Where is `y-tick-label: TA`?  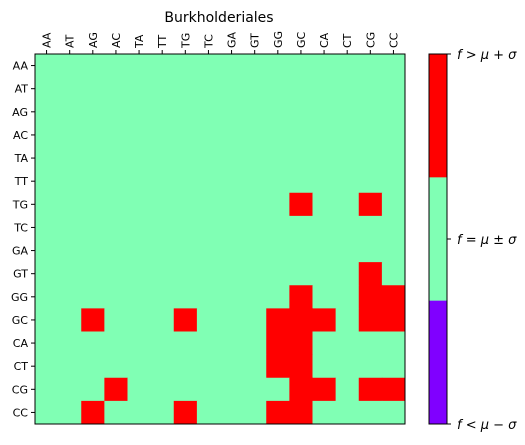
y-tick-label: TA is located at coordinates (21, 158).